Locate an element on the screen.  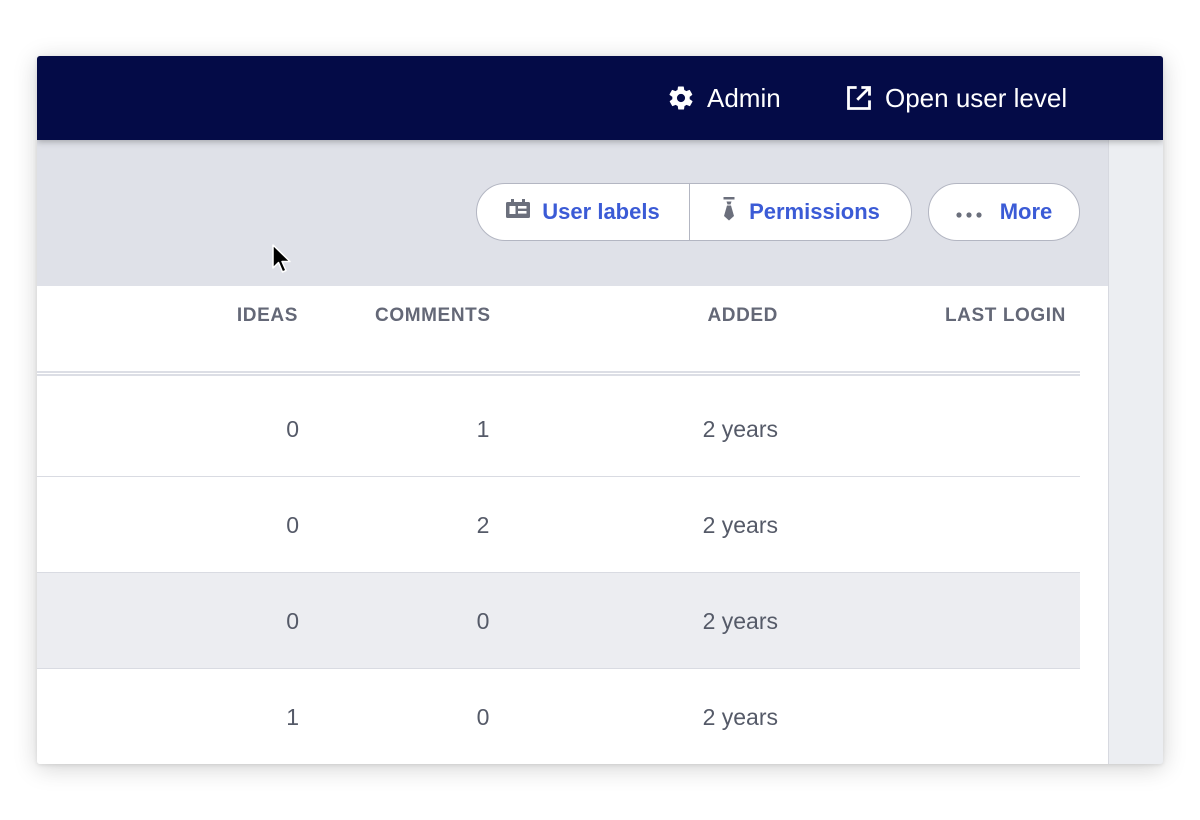
tie-icon is located at coordinates (729, 212).